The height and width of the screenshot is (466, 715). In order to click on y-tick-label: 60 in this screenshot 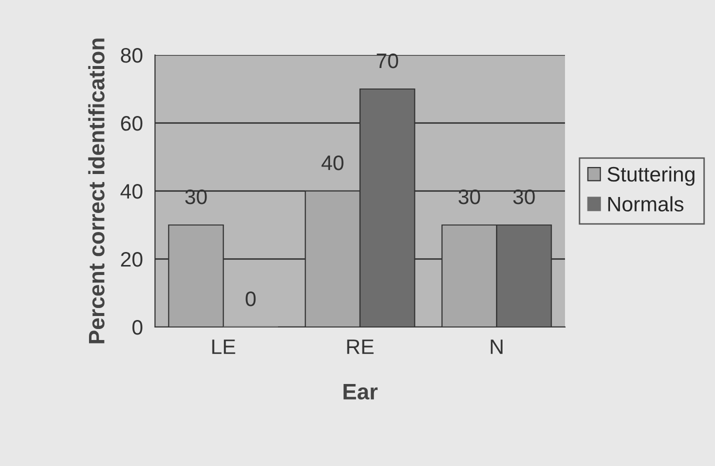, I will do `click(131, 123)`.